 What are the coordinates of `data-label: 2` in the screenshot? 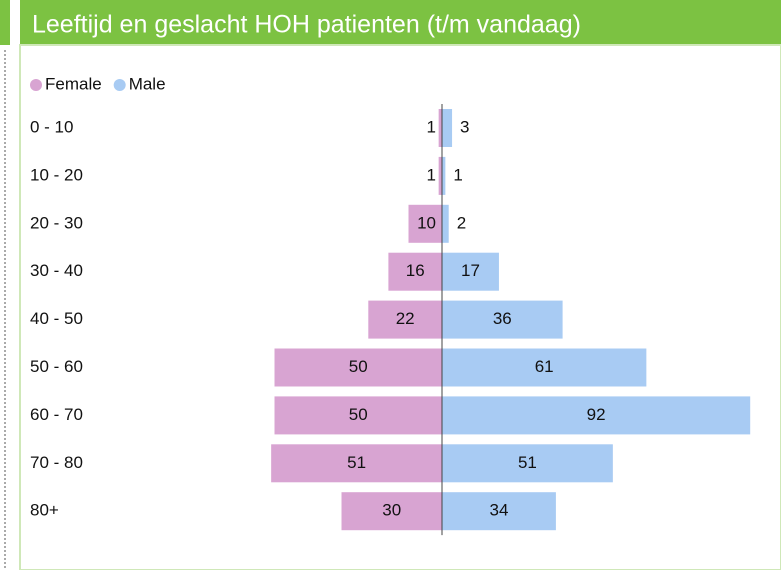 It's located at (461, 222).